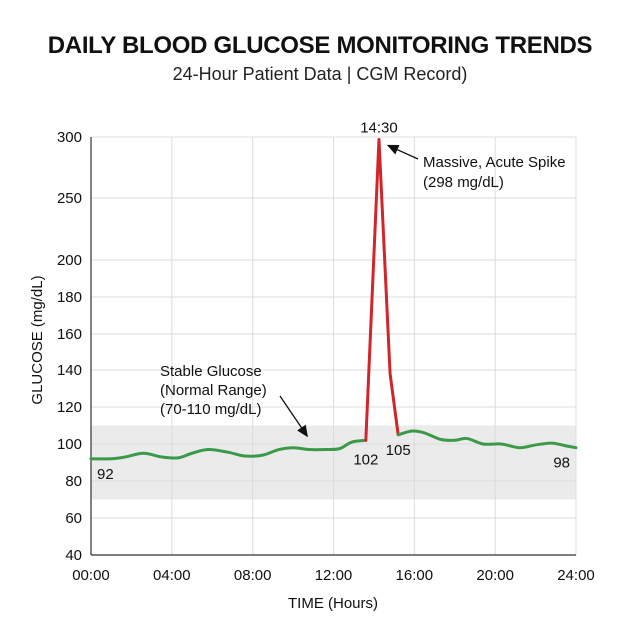 The image size is (640, 640). What do you see at coordinates (211, 371) in the screenshot?
I see `stable-annotation-text: Stable Glucose` at bounding box center [211, 371].